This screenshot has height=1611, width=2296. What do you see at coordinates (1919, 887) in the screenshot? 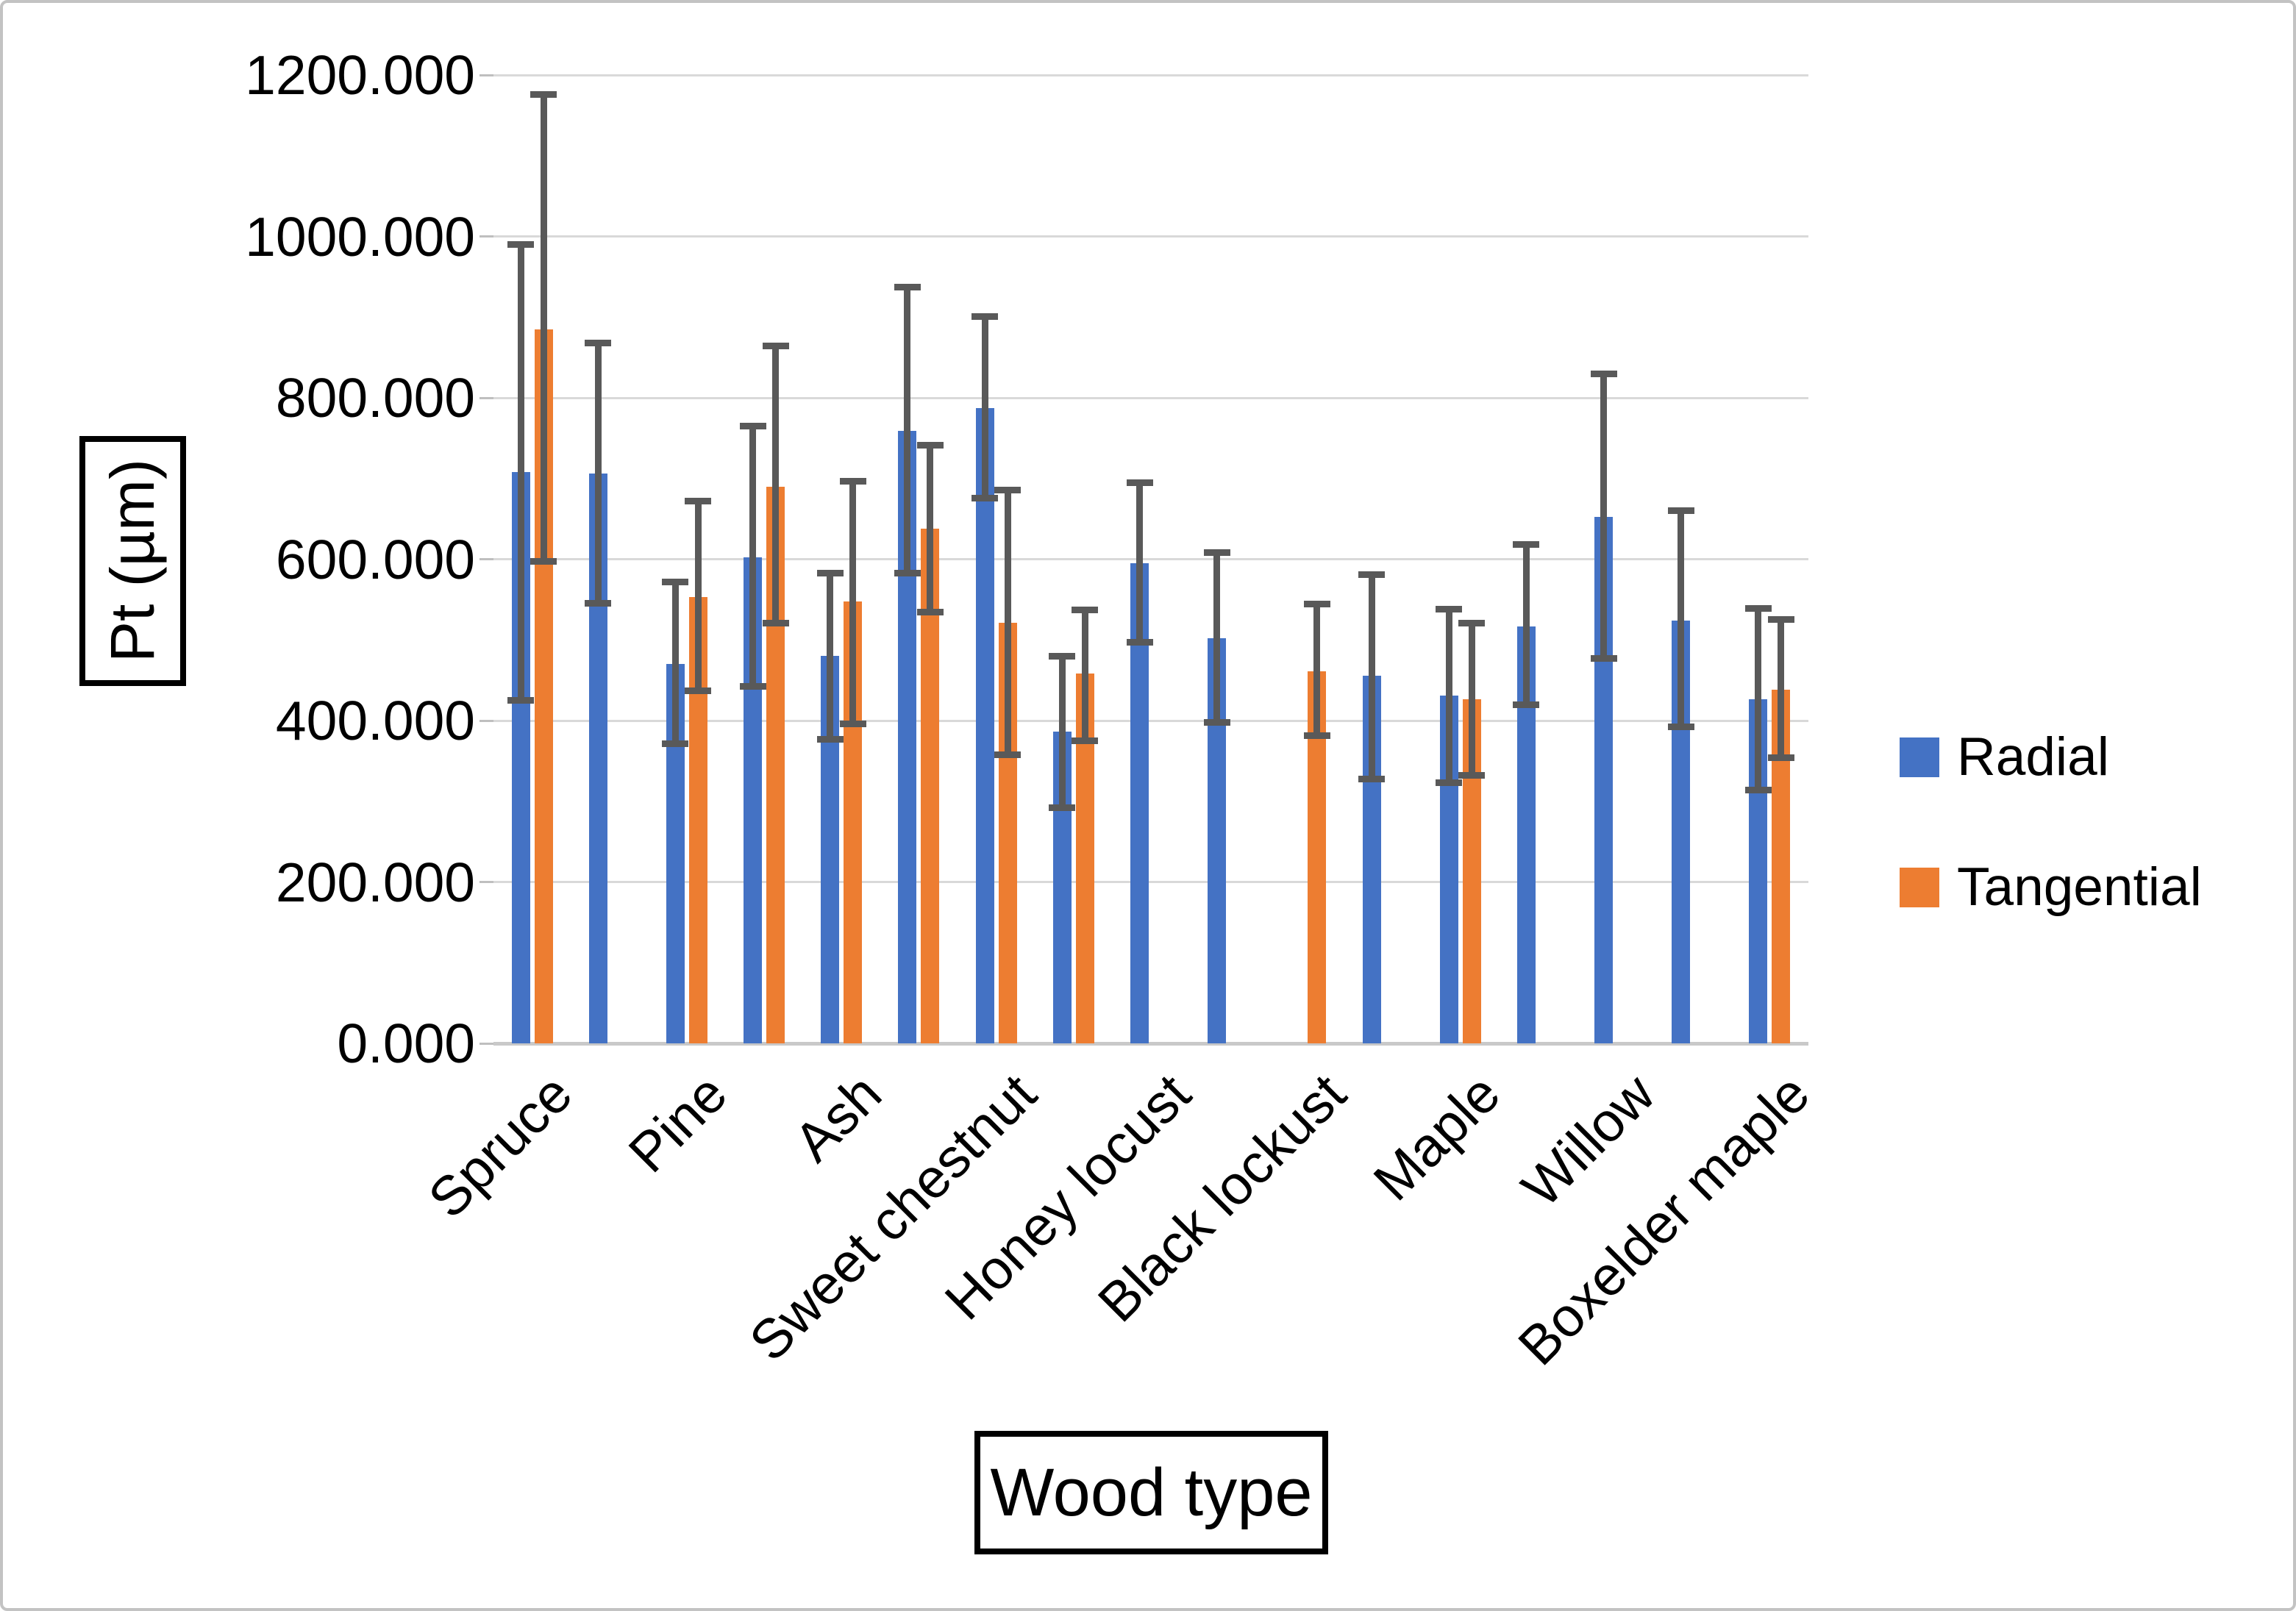
I see `legend-swatch-tangential` at bounding box center [1919, 887].